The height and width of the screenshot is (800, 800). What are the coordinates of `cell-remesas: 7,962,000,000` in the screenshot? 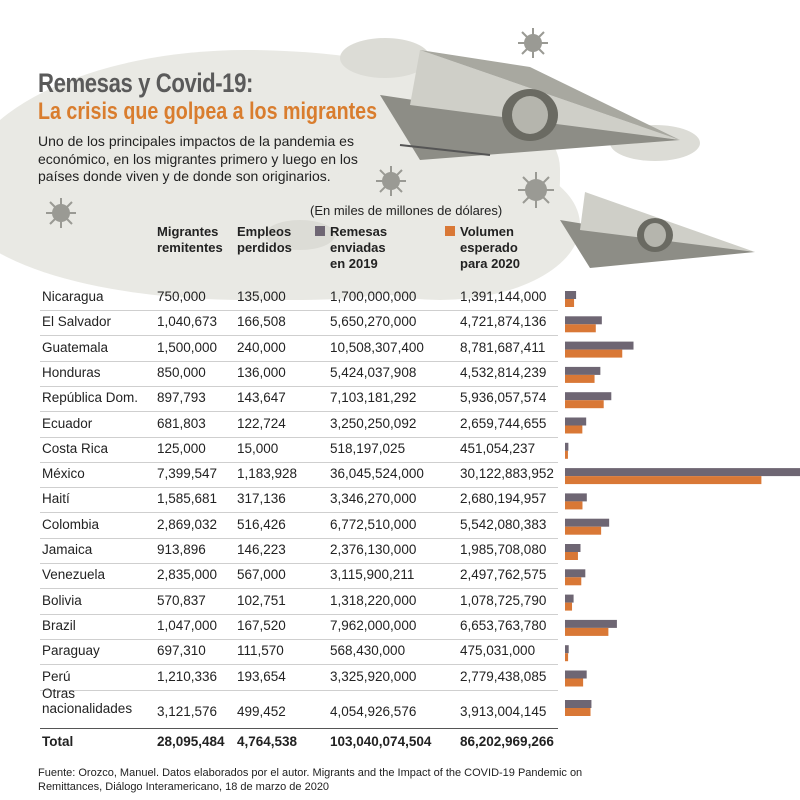 It's located at (373, 625).